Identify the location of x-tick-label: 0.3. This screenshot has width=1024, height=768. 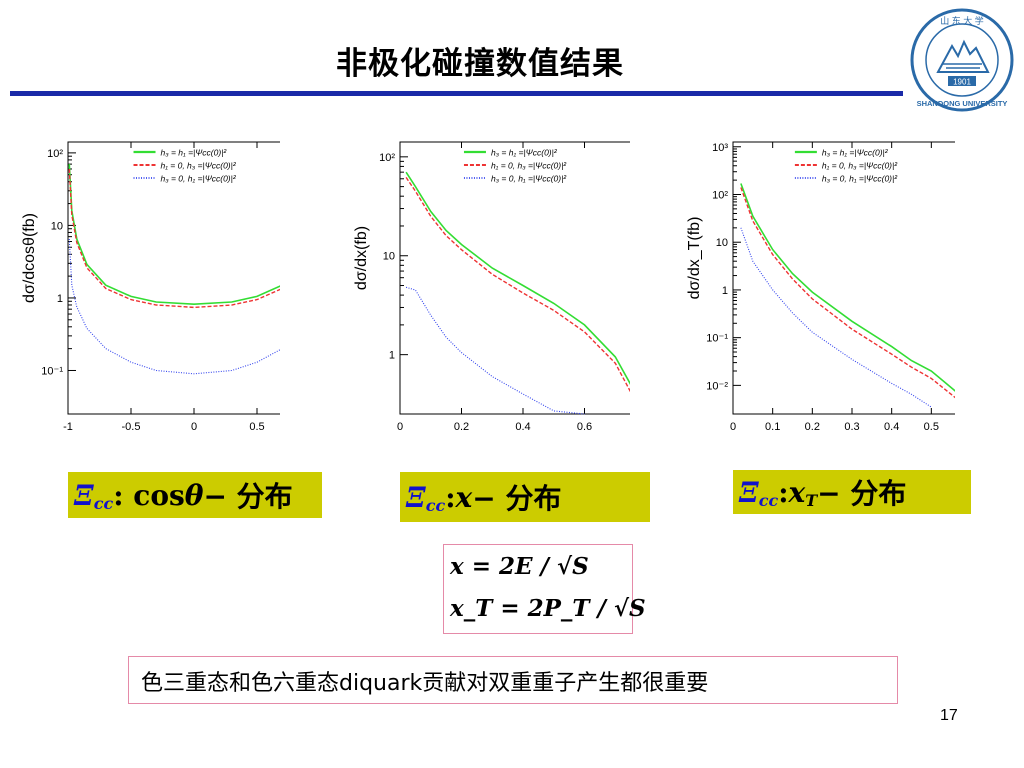
(851, 425).